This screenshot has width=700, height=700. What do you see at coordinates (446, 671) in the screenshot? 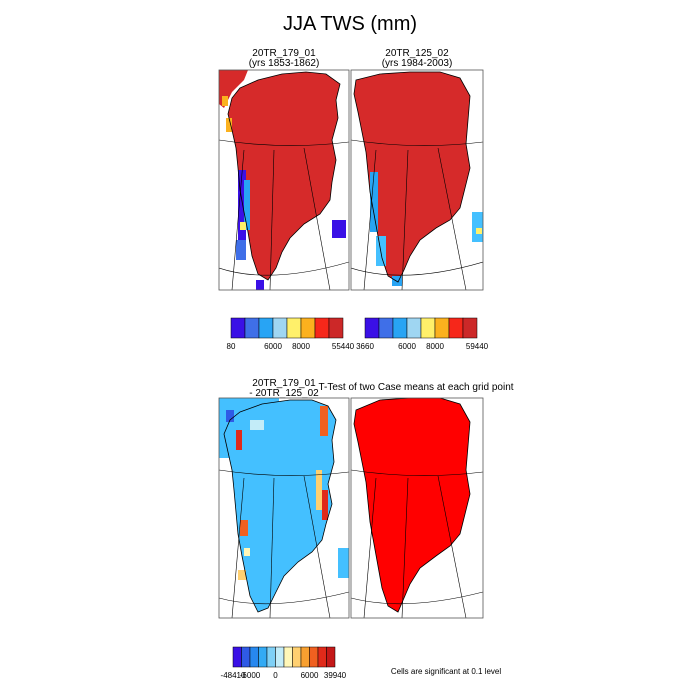
I see `significance-note: Cells are significant at 0.1 level` at bounding box center [446, 671].